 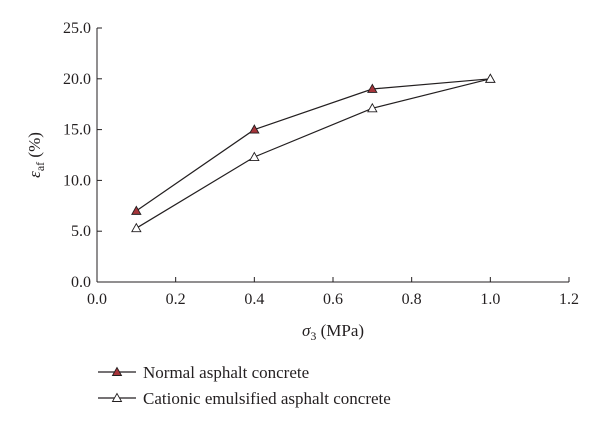 What do you see at coordinates (77, 130) in the screenshot?
I see `y-tick-label: 15.0` at bounding box center [77, 130].